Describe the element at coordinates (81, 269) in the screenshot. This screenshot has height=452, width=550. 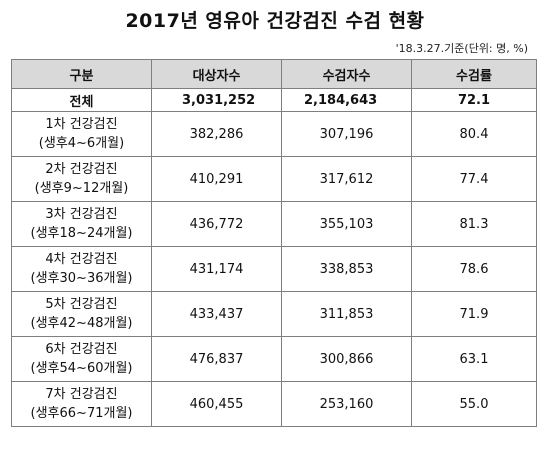
I see `row-label: 4차 건강검진 (생후30~36개월)` at that location.